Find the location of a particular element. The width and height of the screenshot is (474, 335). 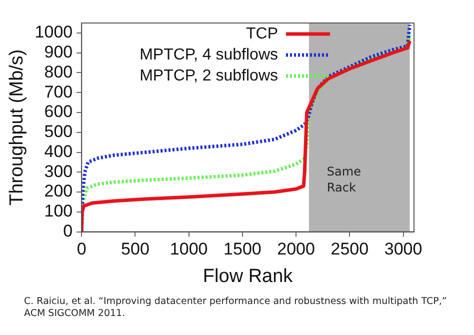

y-tick-label: 500 is located at coordinates (58, 132).